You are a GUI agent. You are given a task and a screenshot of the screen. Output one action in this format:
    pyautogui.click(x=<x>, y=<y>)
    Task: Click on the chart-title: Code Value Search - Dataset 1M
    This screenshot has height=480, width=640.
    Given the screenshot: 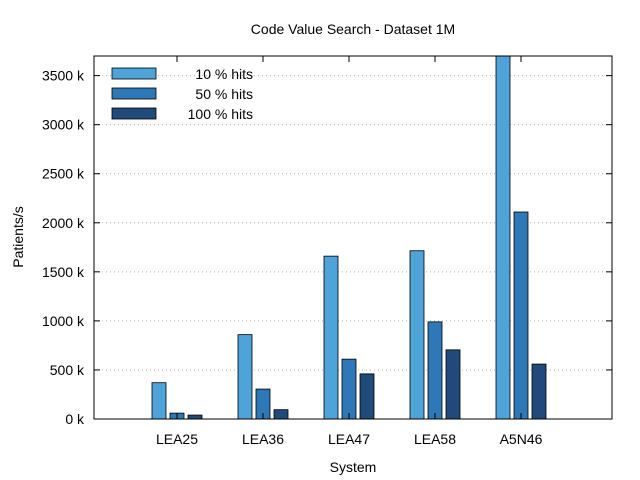 What is the action you would take?
    pyautogui.click(x=353, y=29)
    